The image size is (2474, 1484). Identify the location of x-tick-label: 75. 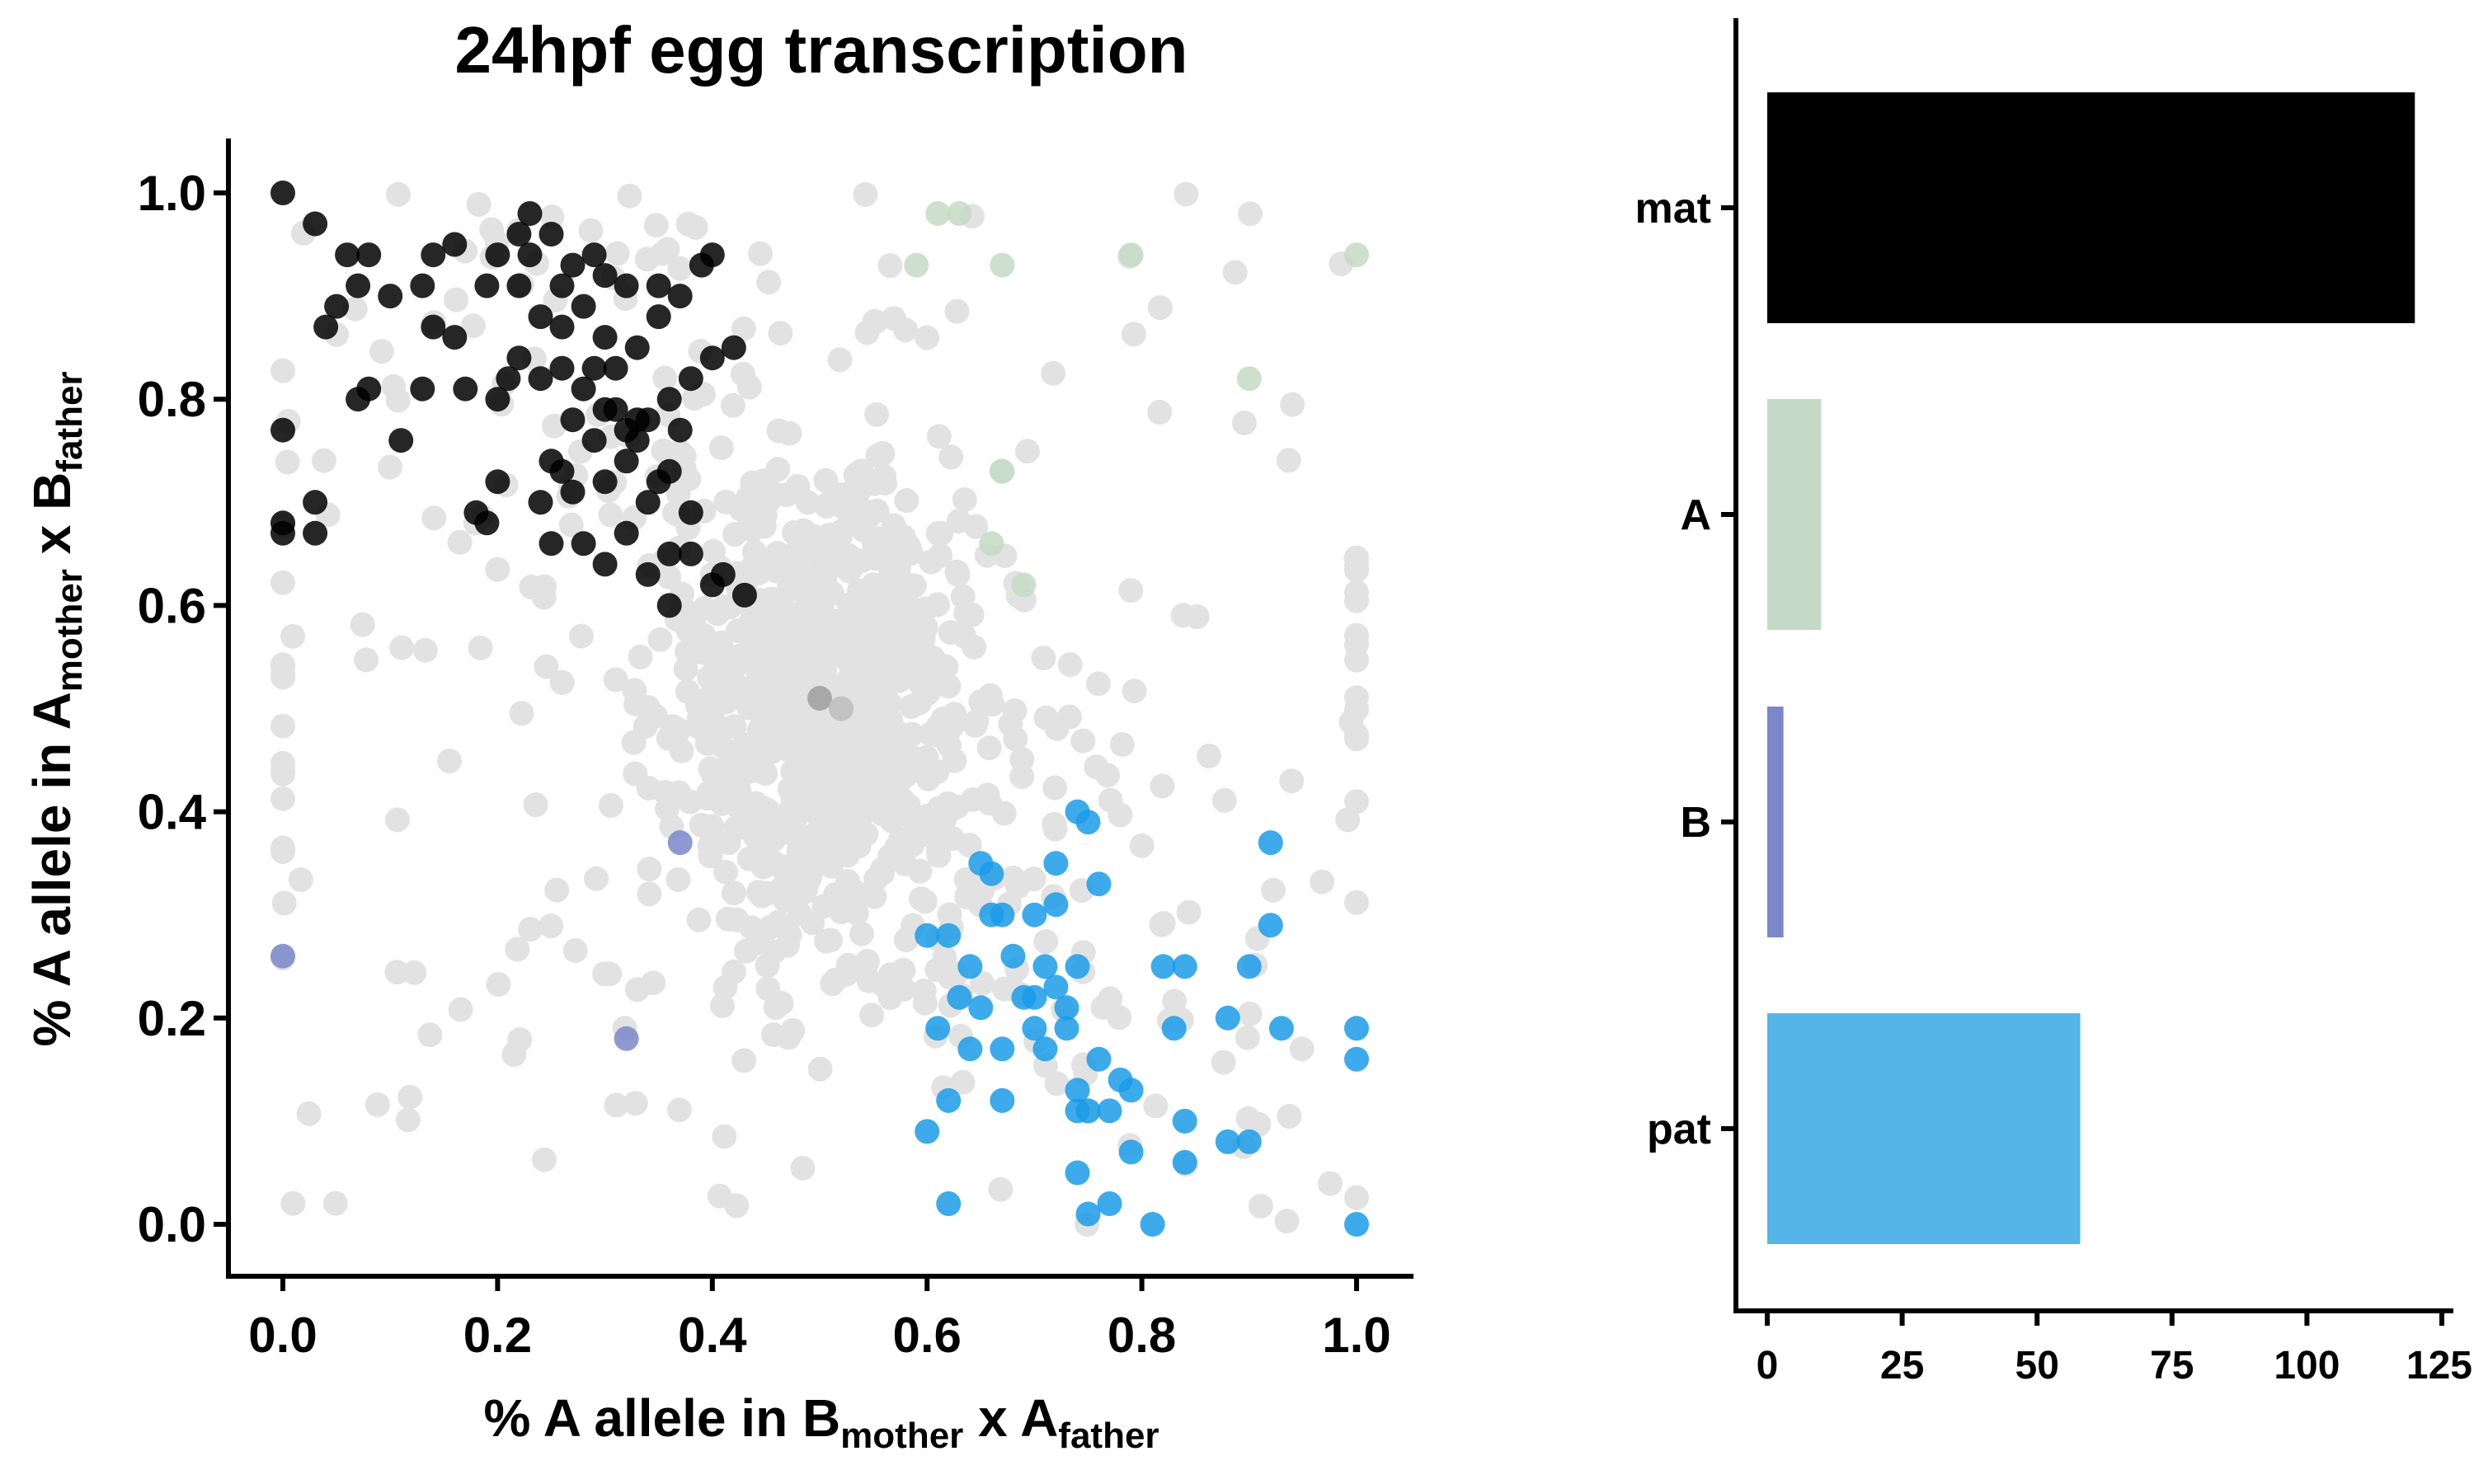
(2172, 1366).